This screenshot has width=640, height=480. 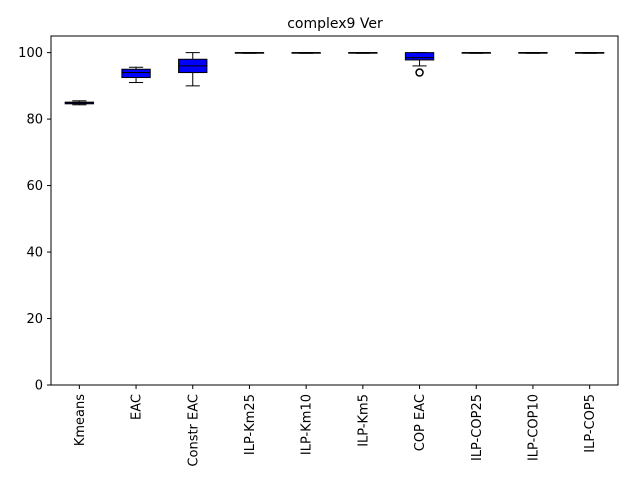 What do you see at coordinates (419, 72) in the screenshot?
I see `outlier-point` at bounding box center [419, 72].